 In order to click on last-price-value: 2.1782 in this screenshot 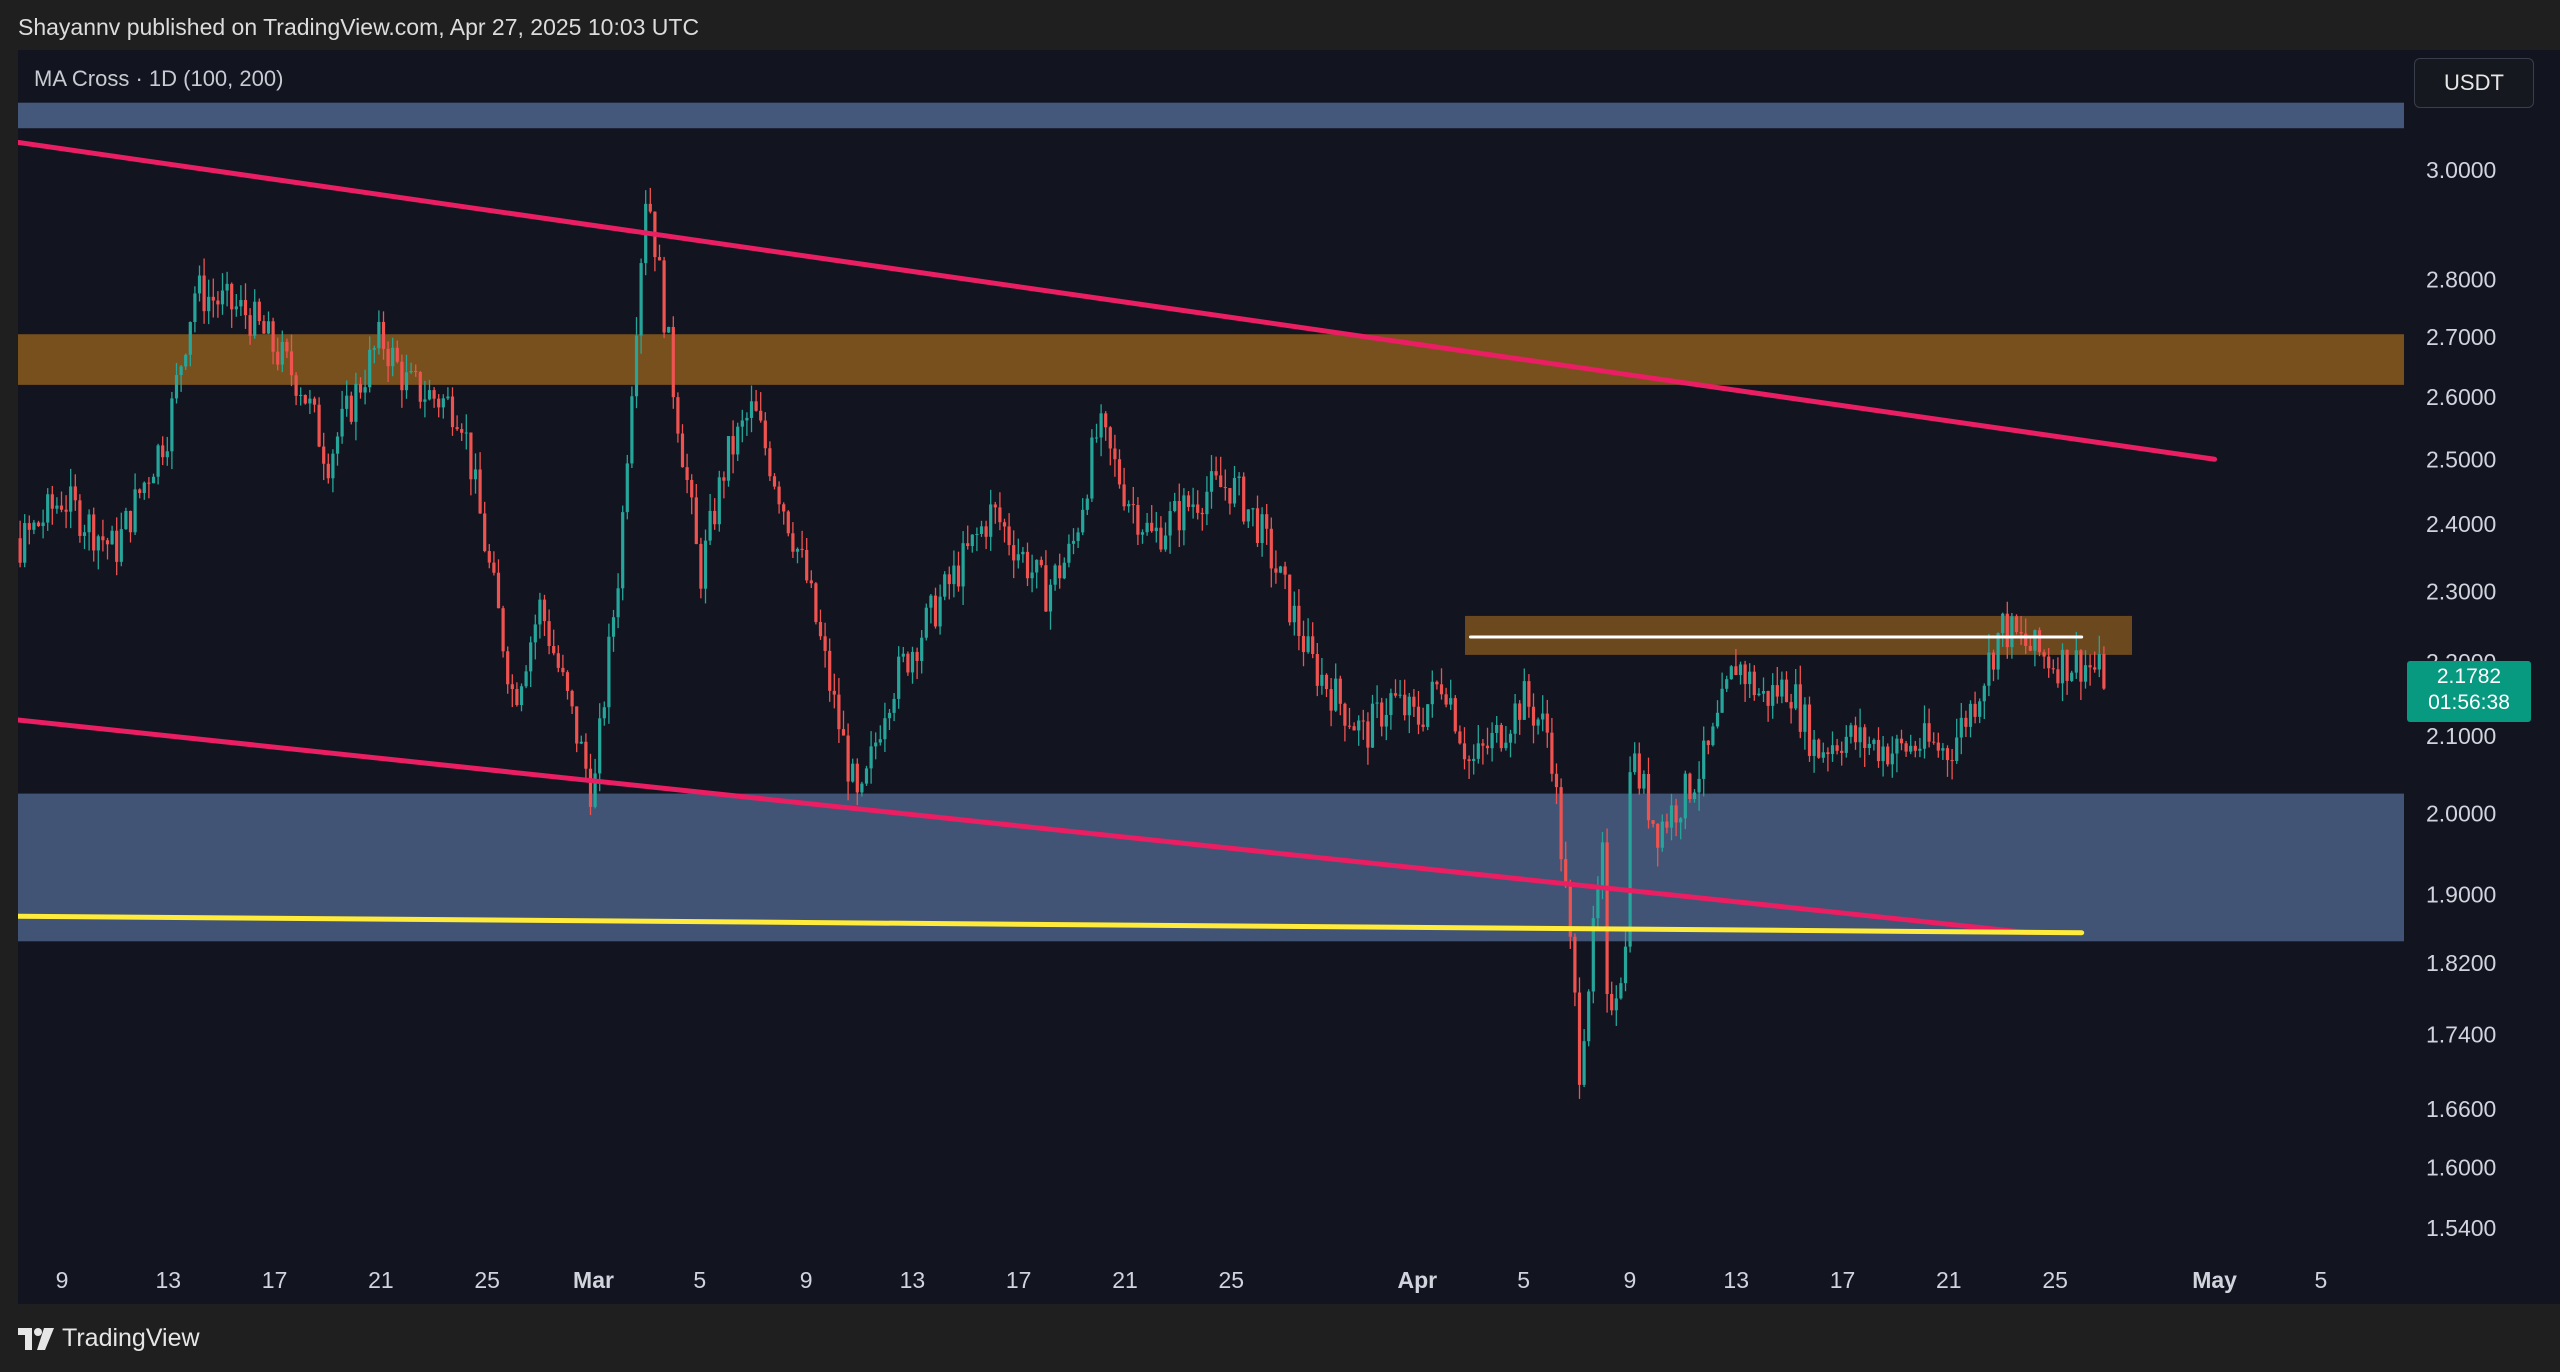, I will do `click(2469, 676)`.